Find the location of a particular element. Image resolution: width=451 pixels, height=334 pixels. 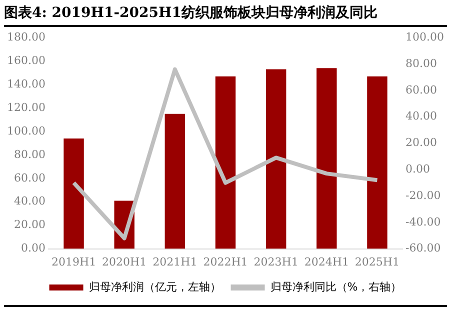

y-tick-label: 20.00 is located at coordinates (30, 225).